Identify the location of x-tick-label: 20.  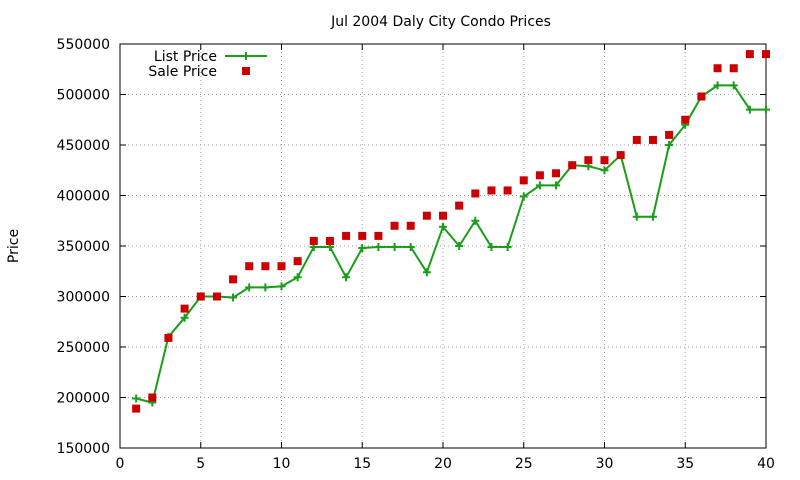
(443, 464).